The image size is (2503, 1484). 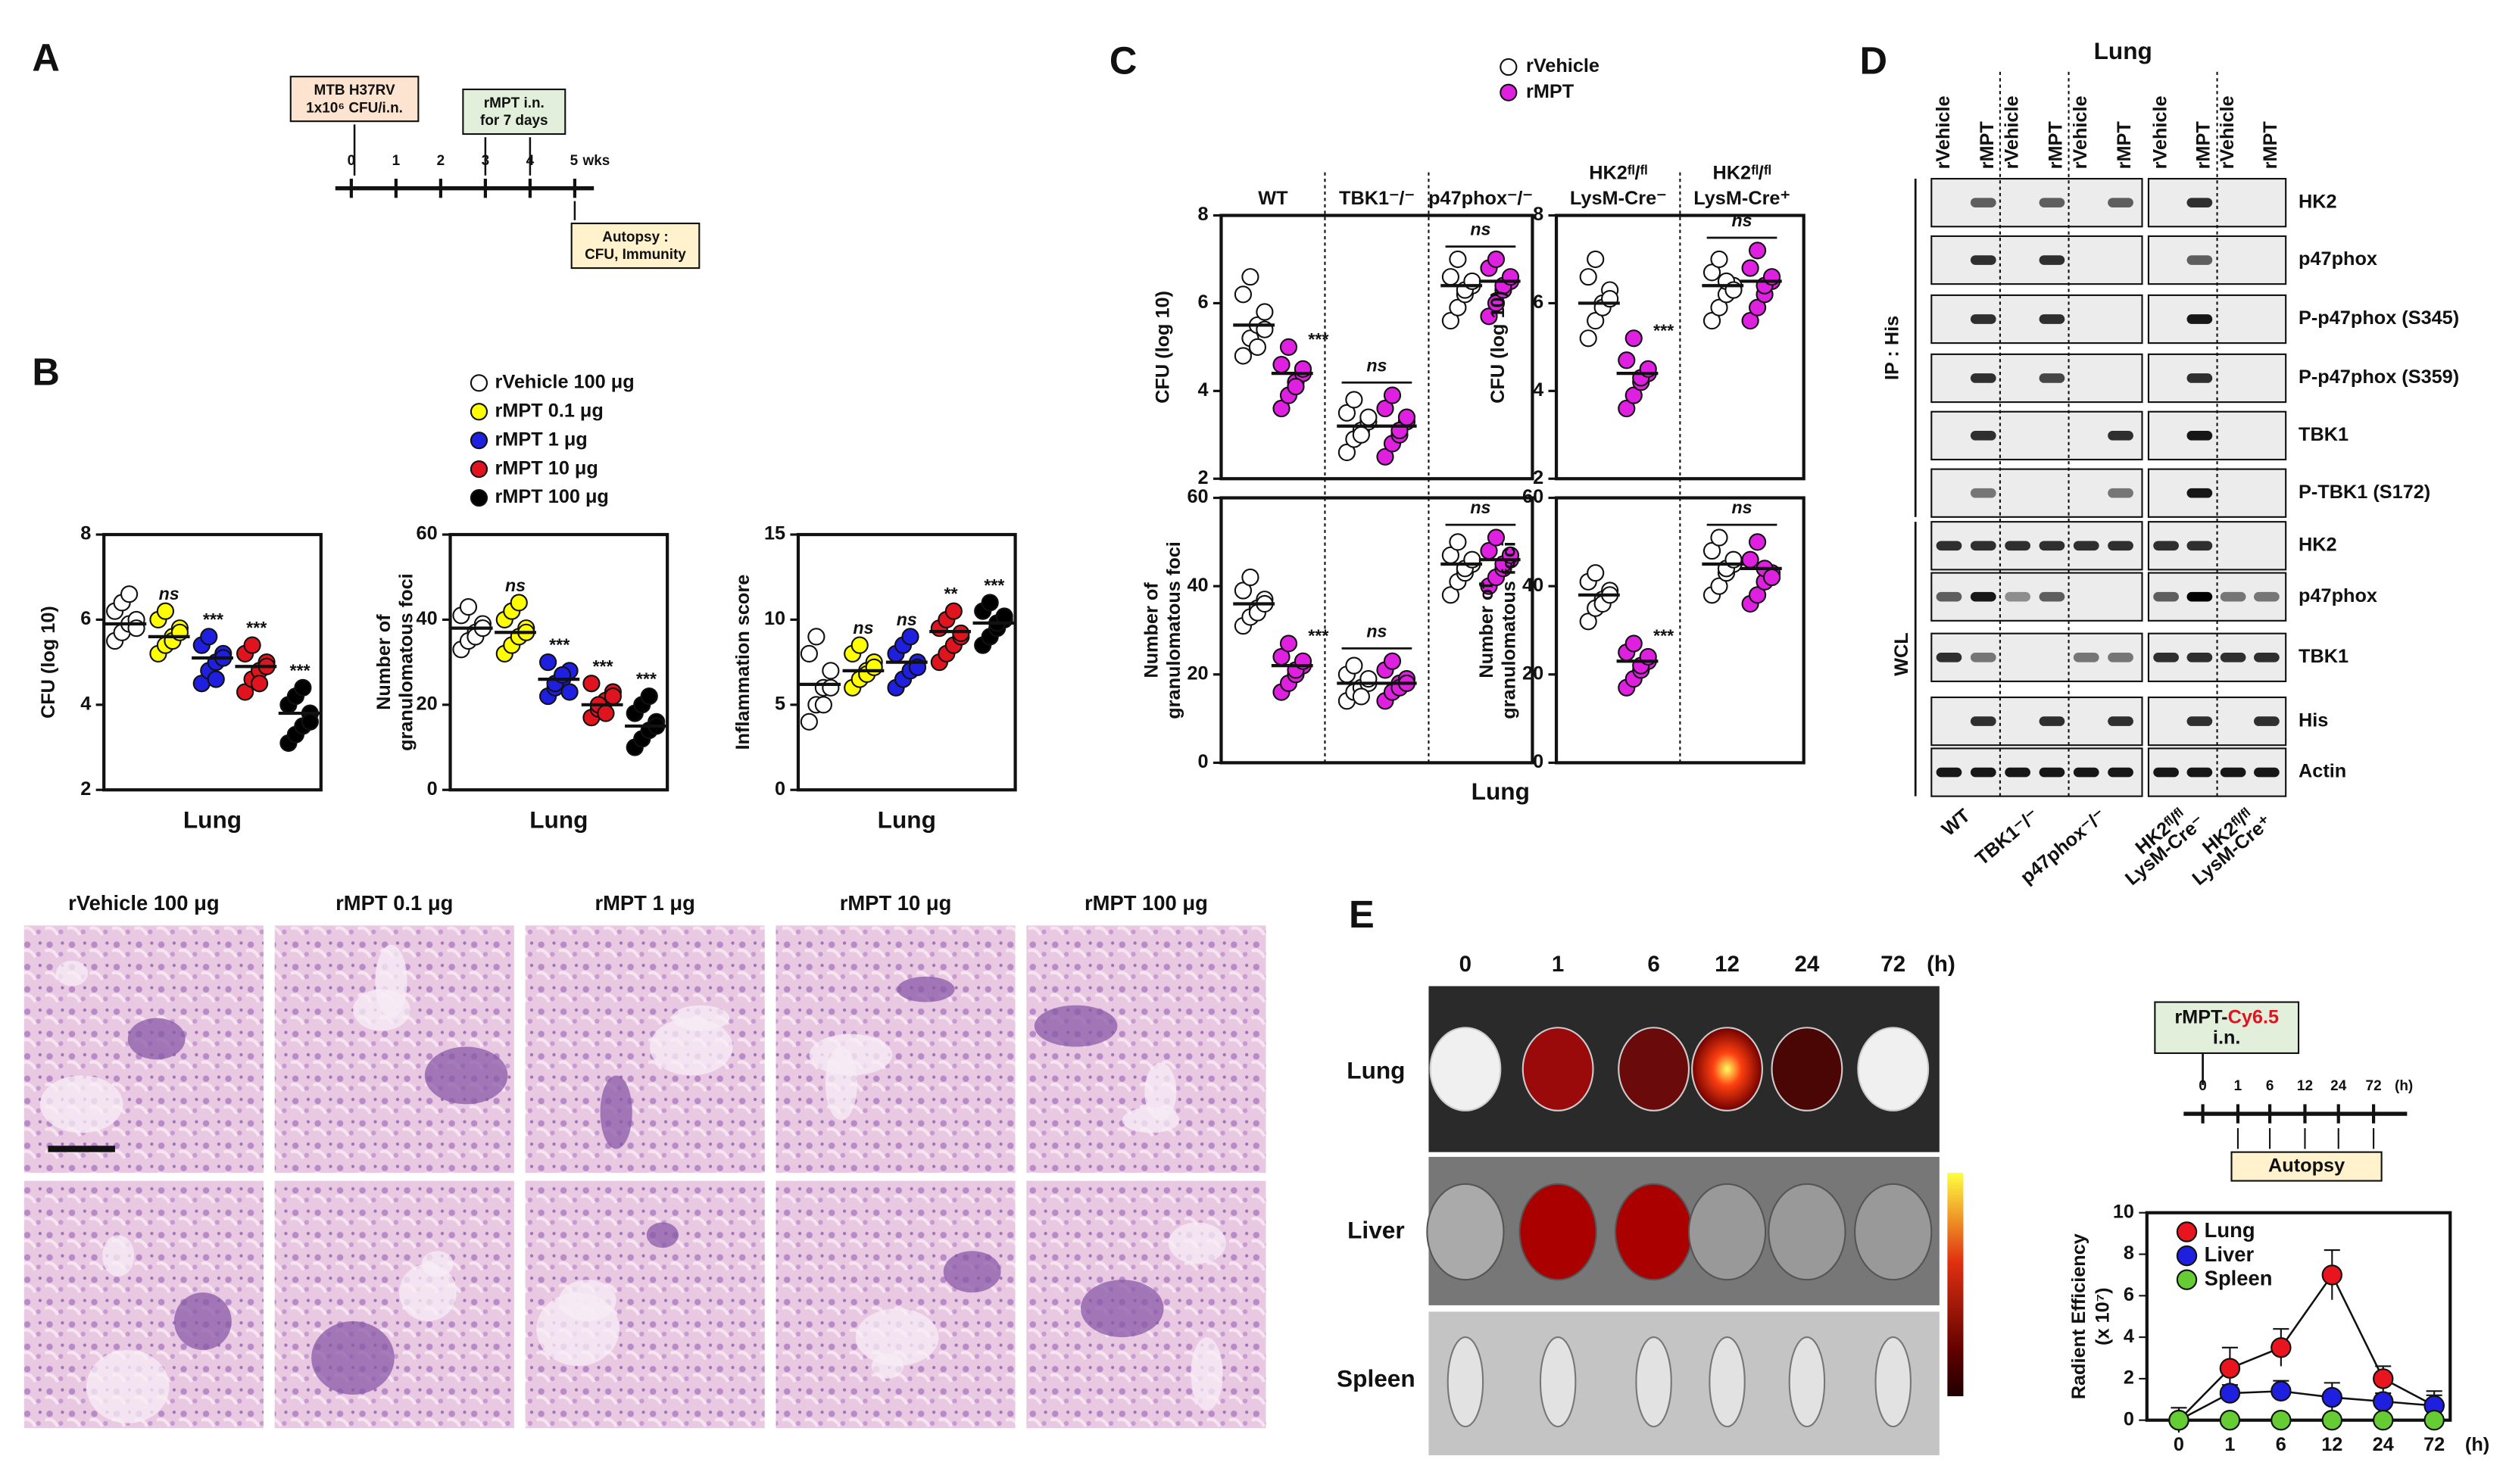 I want to click on legend-label: rMPT 10 μg, so click(x=546, y=468).